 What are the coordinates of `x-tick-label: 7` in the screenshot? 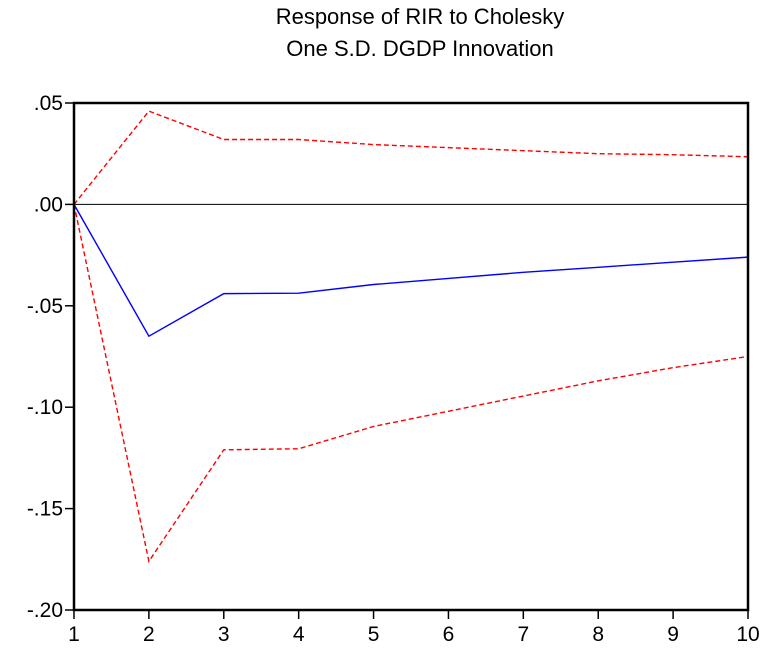 It's located at (523, 634).